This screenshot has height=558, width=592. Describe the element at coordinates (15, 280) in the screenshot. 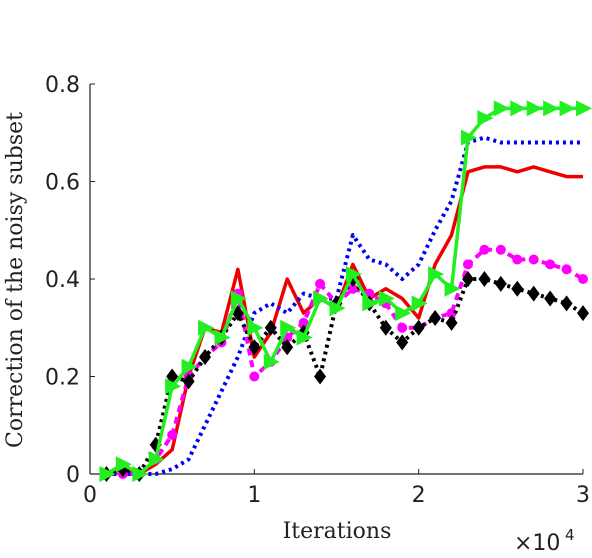

I see `y-axis-label: Correction of the noisy subset` at that location.